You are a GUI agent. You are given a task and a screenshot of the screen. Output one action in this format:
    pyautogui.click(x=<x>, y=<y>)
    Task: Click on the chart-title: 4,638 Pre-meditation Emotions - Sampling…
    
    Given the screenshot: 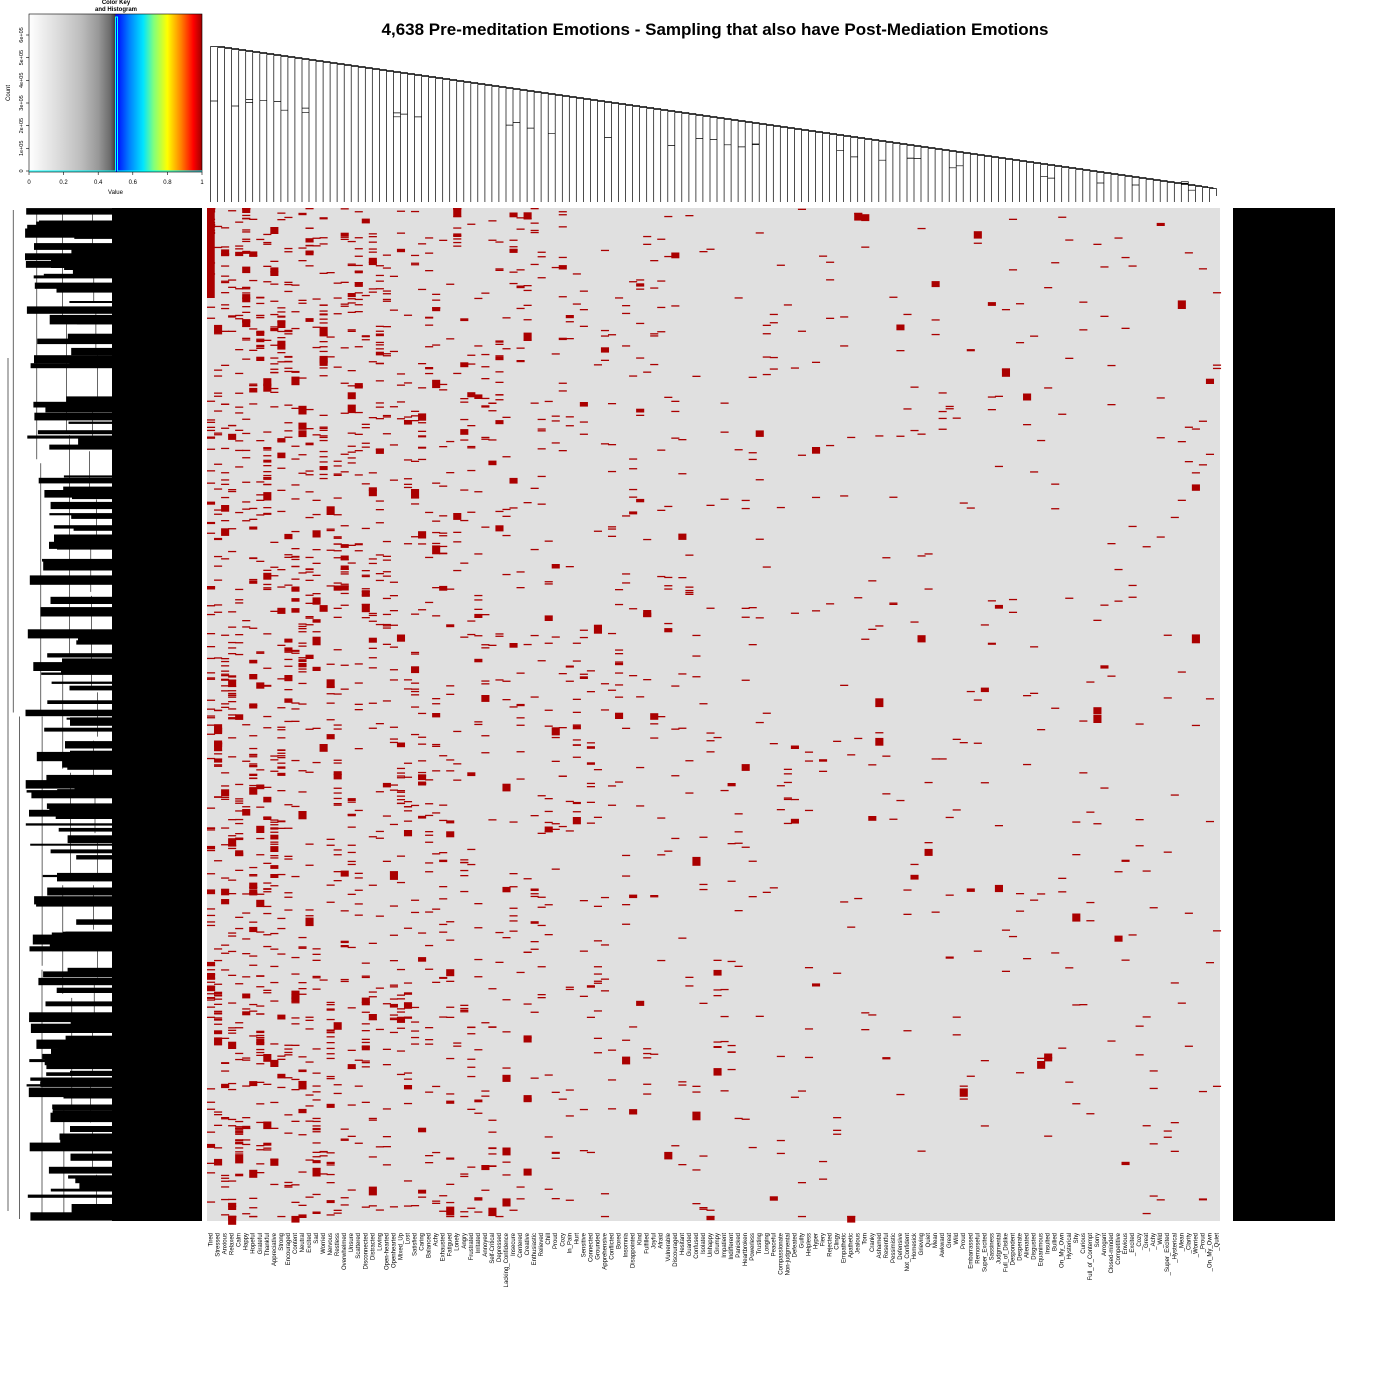 What is the action you would take?
    pyautogui.click(x=715, y=29)
    